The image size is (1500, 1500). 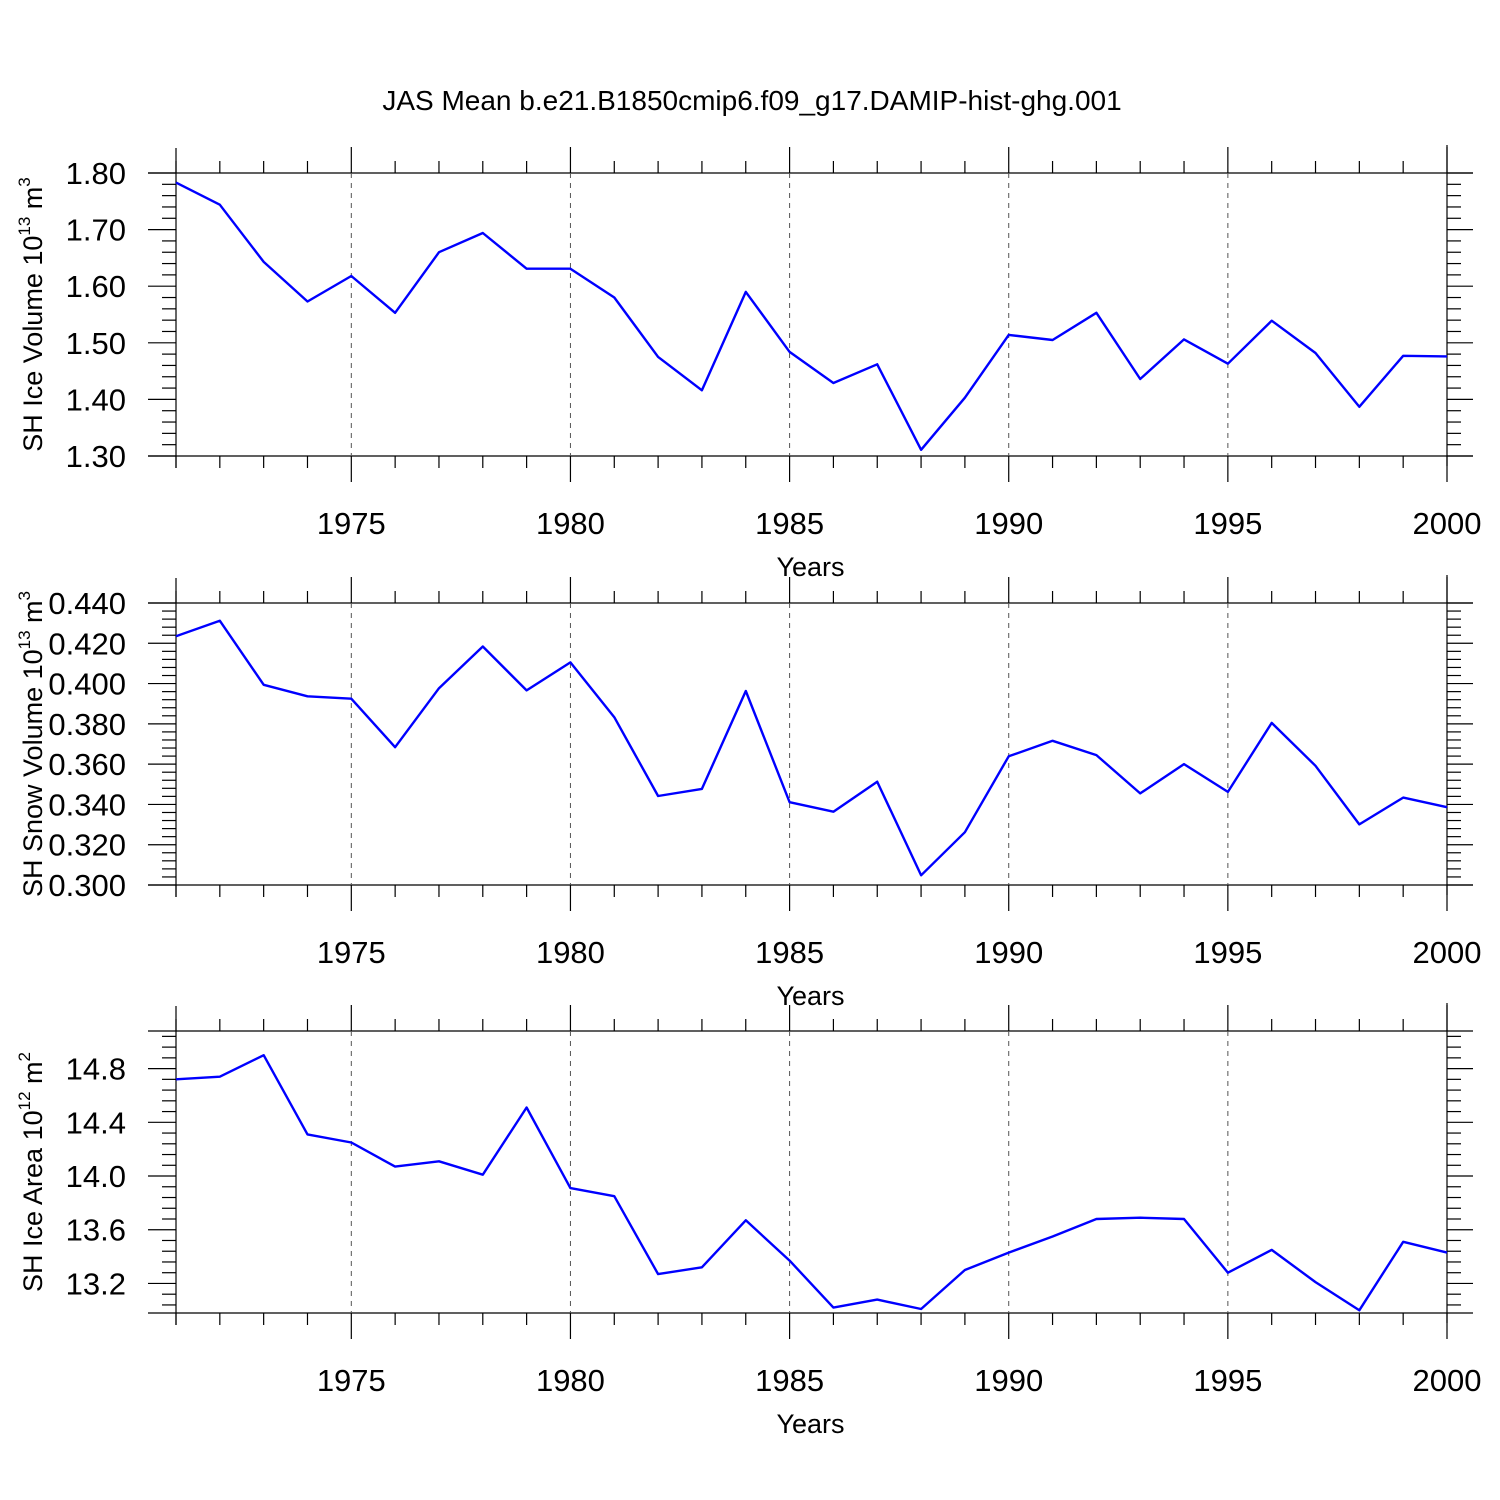 I want to click on y-tick-label: 14.4, so click(x=96, y=1122).